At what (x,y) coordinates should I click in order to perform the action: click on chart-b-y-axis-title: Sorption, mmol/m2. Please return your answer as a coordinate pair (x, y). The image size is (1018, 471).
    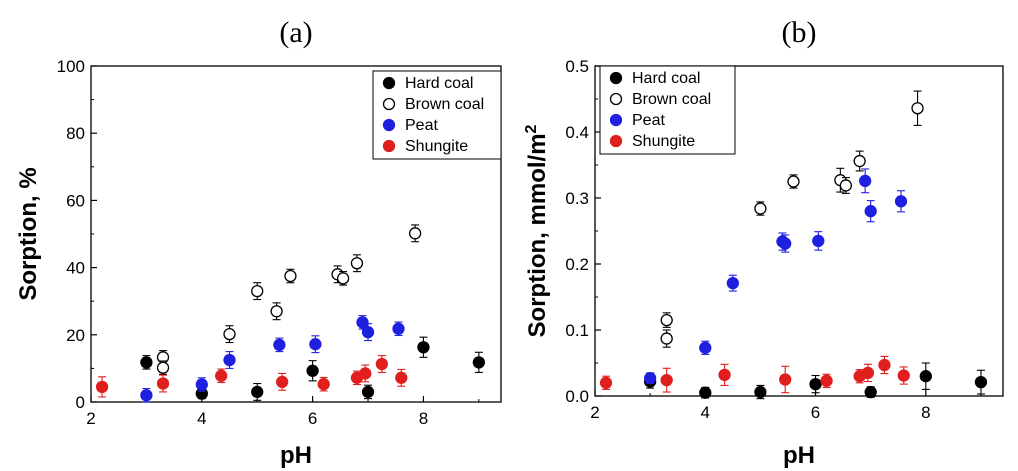
    Looking at the image, I should click on (537, 230).